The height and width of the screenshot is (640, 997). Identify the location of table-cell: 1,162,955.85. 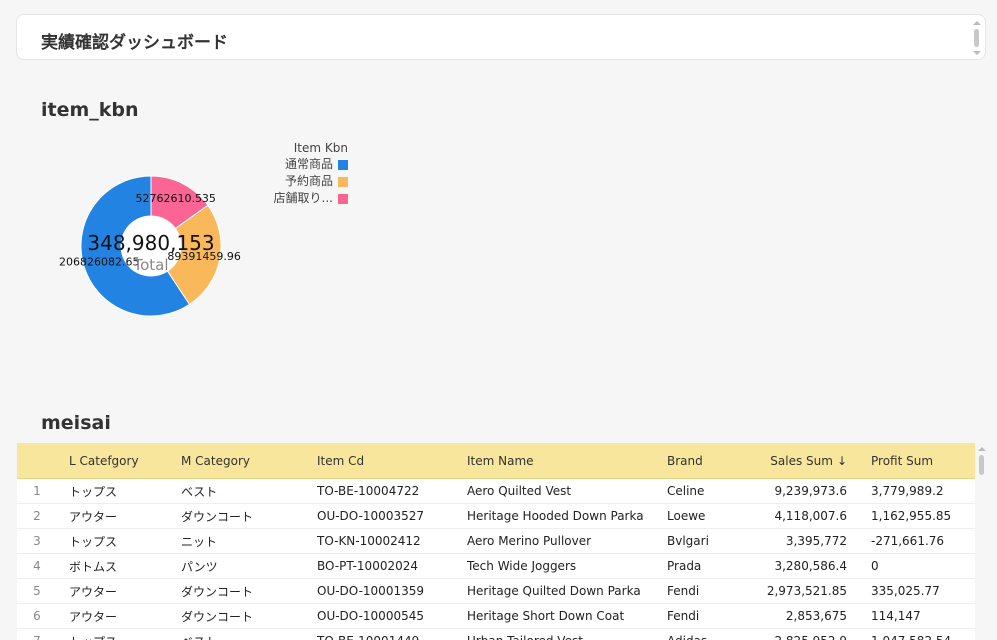
(911, 516).